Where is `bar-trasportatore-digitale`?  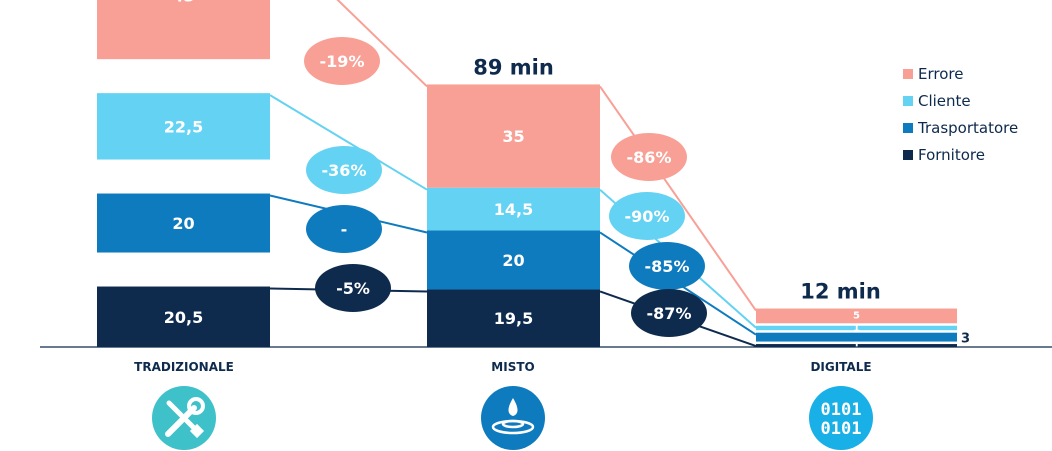
bar-trasportatore-digitale is located at coordinates (856, 337).